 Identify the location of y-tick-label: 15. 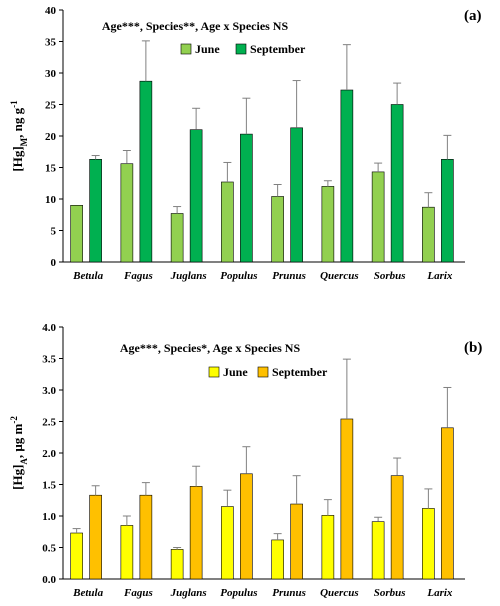
(51, 169).